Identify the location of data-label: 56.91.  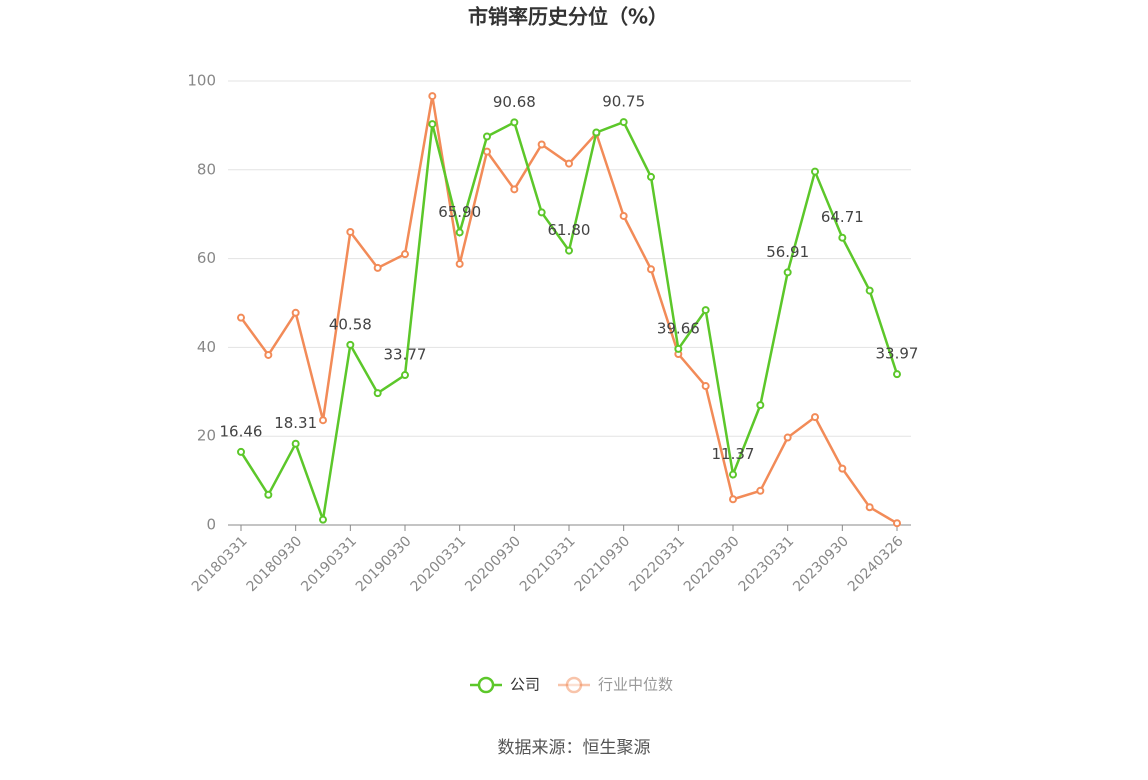
(787, 252).